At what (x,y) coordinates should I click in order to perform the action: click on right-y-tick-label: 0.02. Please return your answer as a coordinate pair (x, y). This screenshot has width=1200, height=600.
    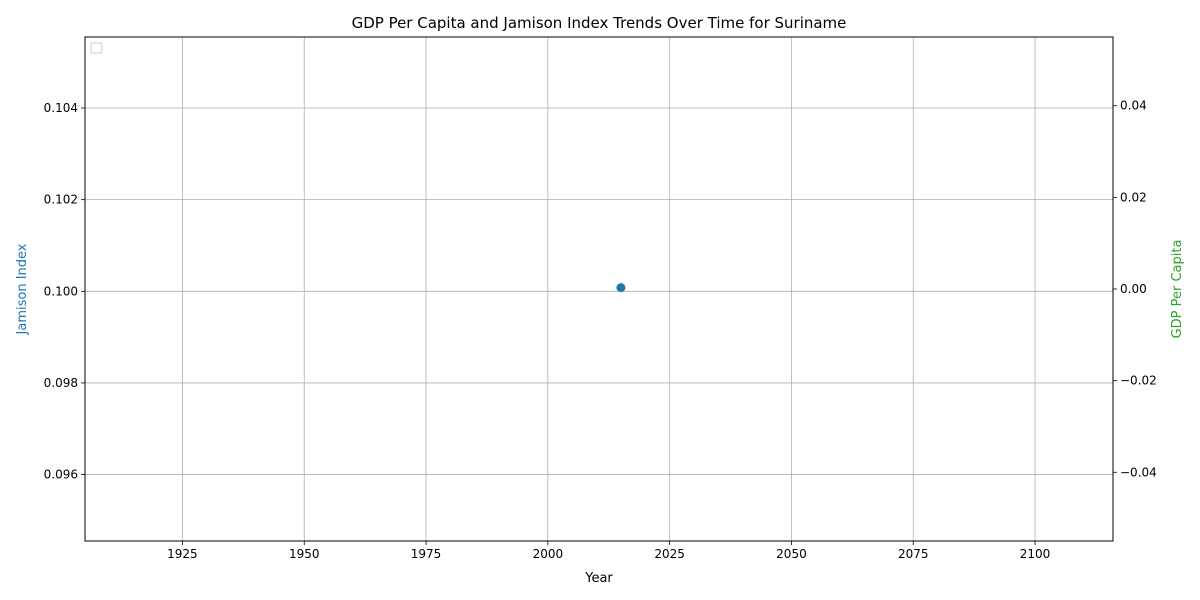
    Looking at the image, I should click on (1133, 197).